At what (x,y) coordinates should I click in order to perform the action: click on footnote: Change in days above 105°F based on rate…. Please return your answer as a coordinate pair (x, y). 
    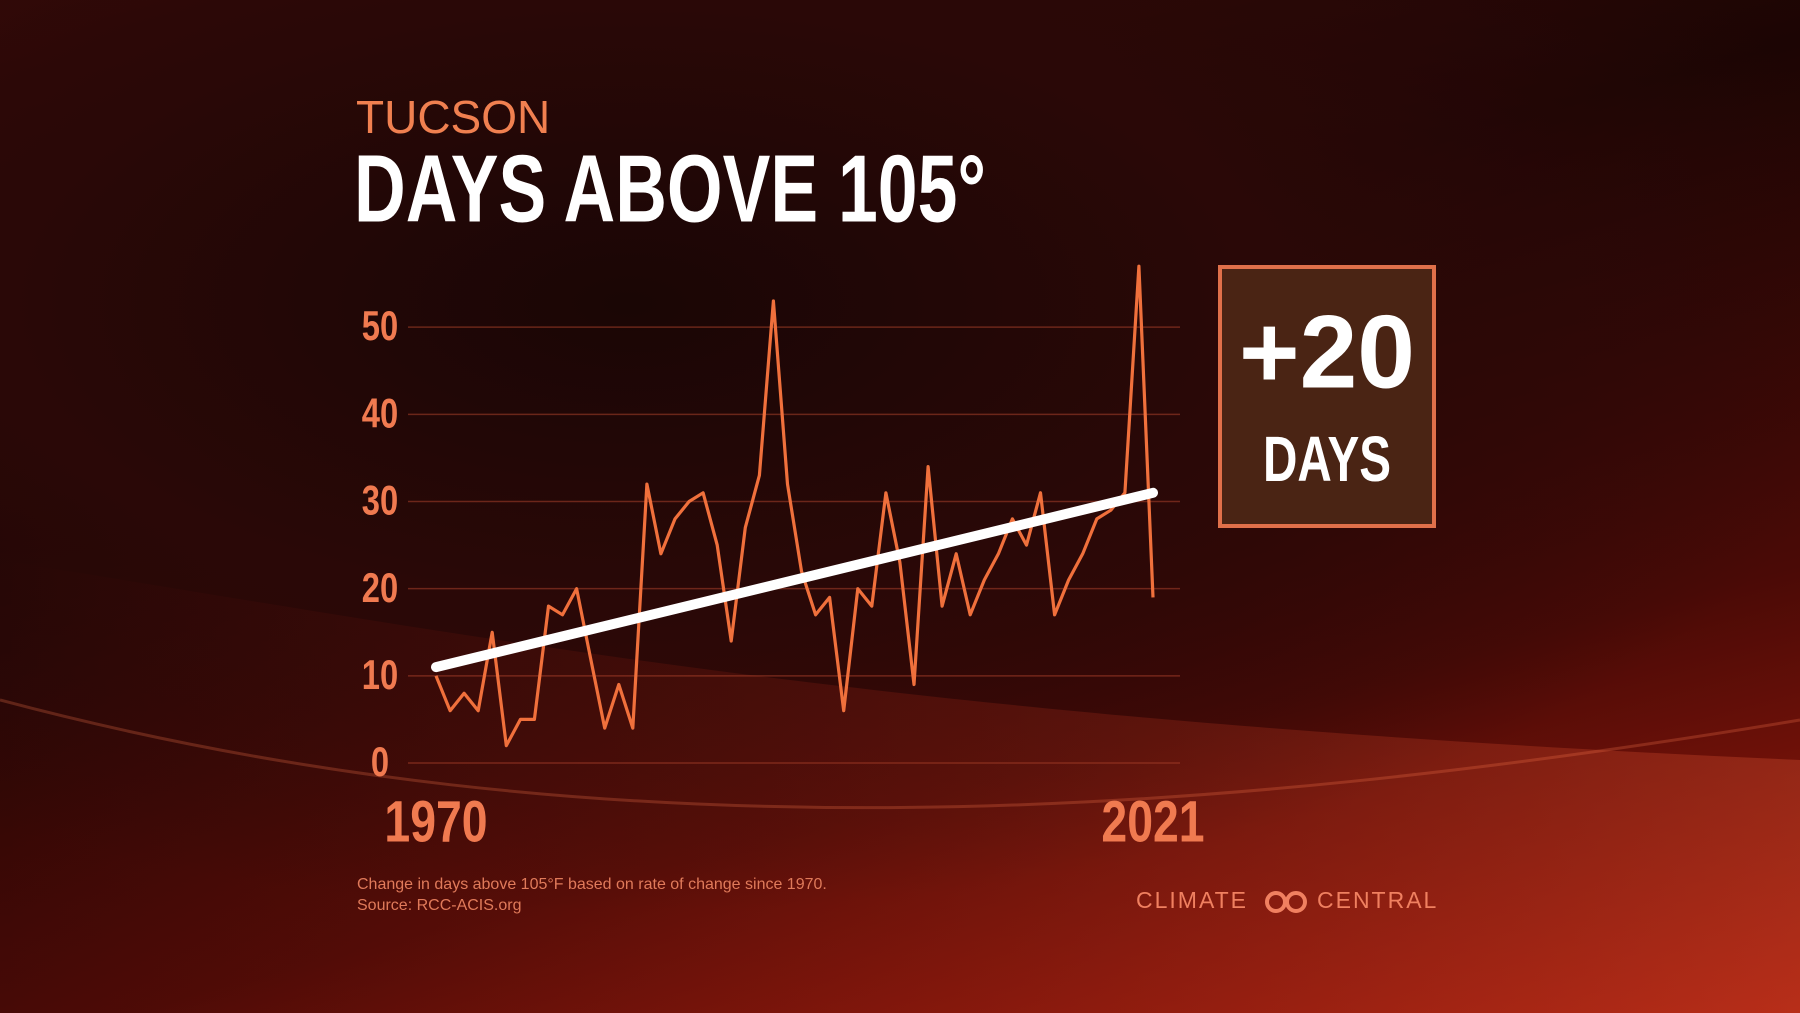
    Looking at the image, I should click on (592, 884).